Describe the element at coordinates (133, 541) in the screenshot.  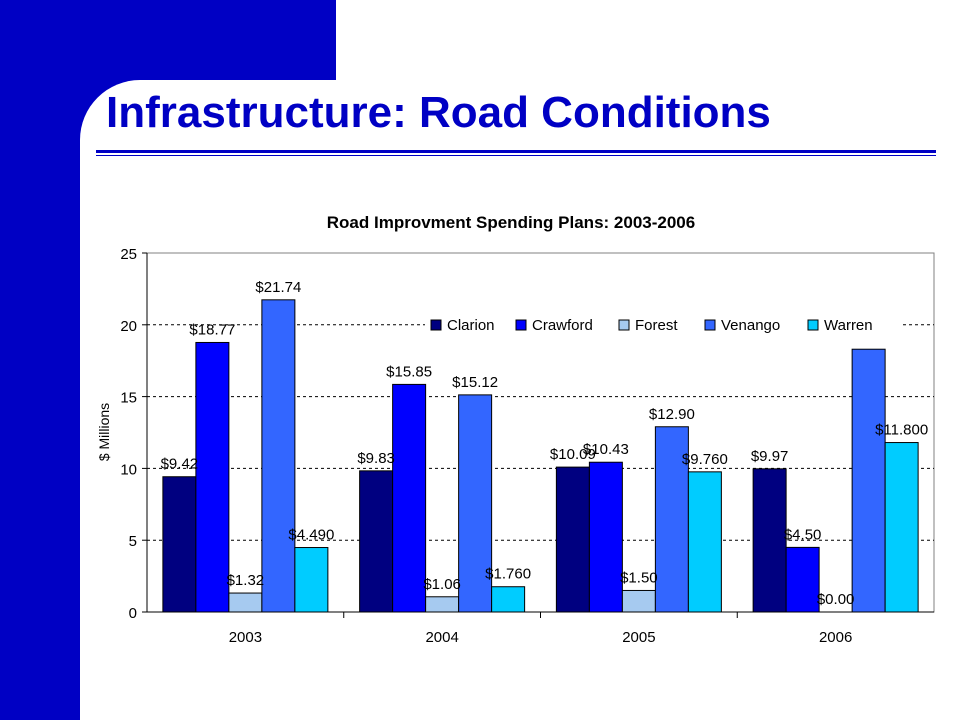
I see `y-tick-label: 5` at that location.